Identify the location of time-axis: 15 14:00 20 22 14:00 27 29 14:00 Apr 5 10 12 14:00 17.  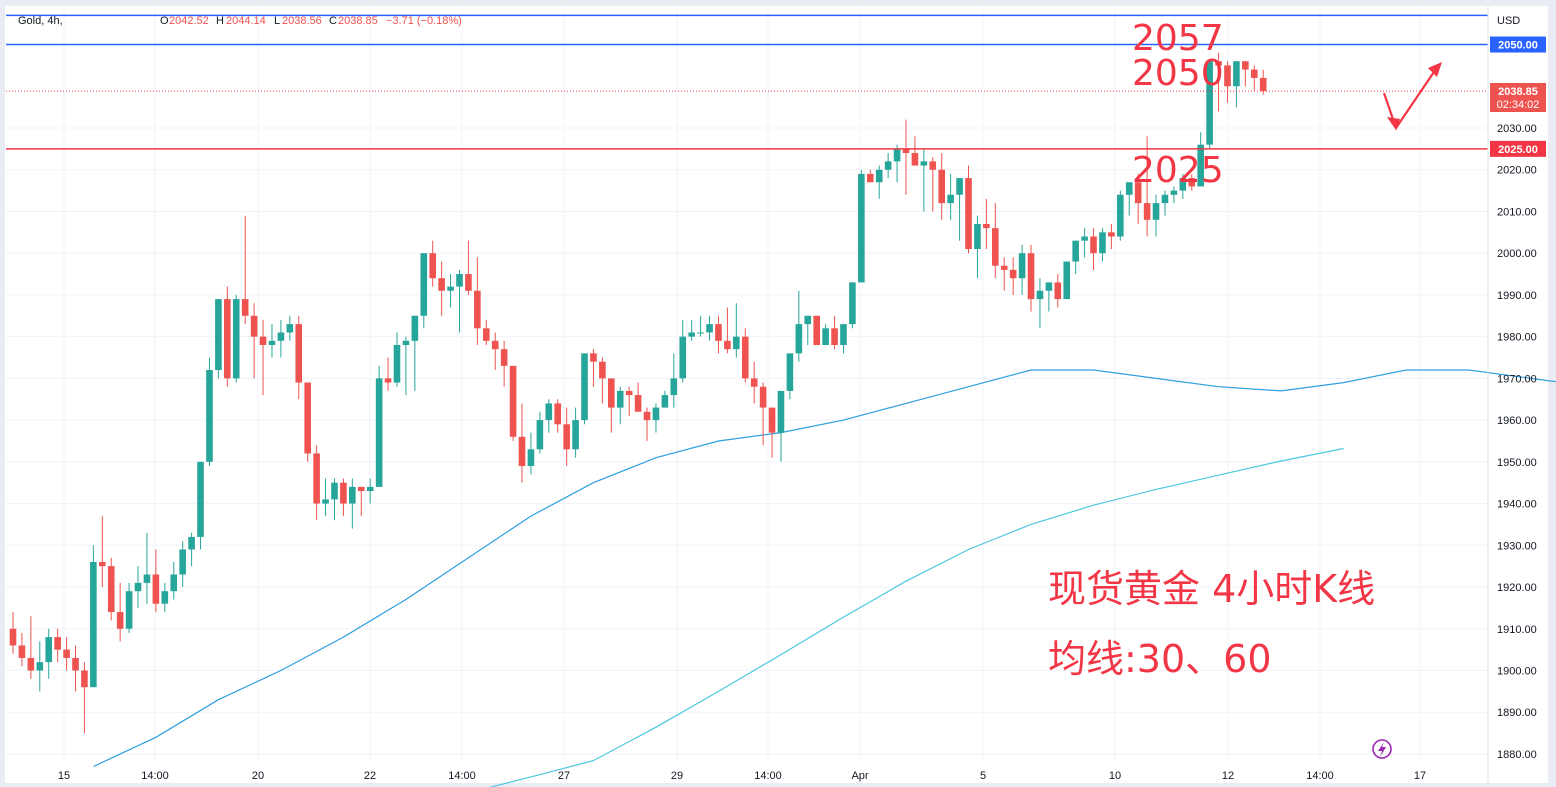
(742, 776).